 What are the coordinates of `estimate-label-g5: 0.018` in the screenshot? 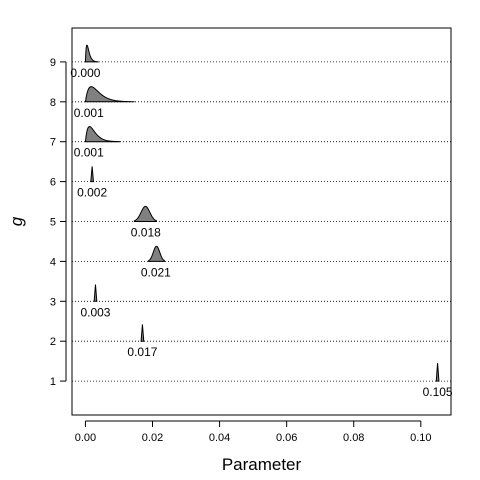 It's located at (146, 233).